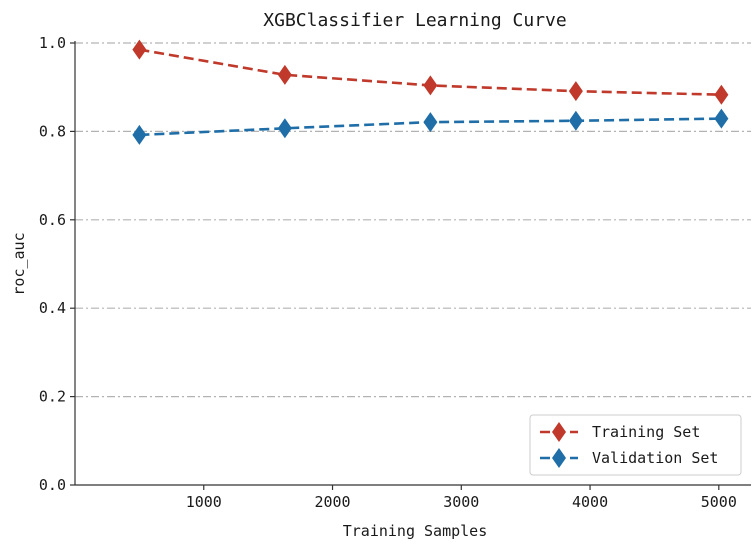  What do you see at coordinates (430, 72) in the screenshot?
I see `series-training` at bounding box center [430, 72].